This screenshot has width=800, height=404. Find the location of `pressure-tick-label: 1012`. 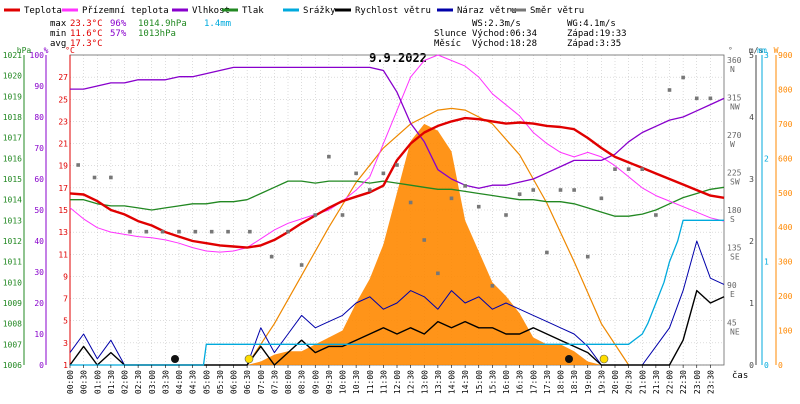

pressure-tick-label: 1012 is located at coordinates (12, 241).